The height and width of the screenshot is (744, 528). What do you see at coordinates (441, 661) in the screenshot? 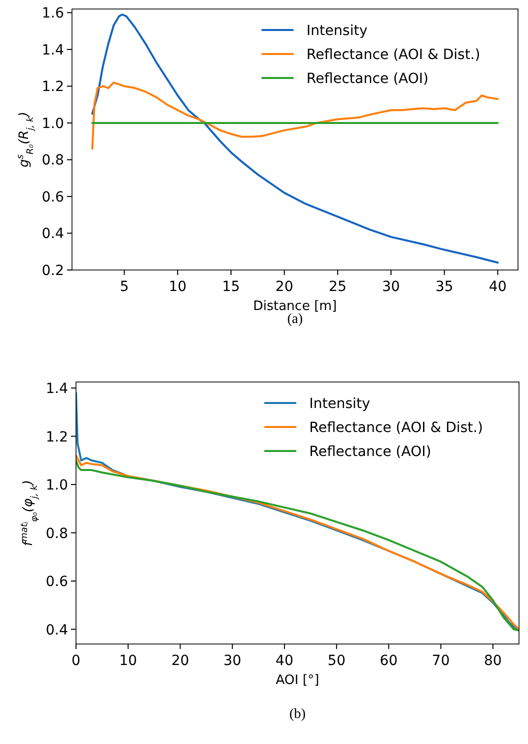
I see `x-tick-label: 70` at bounding box center [441, 661].